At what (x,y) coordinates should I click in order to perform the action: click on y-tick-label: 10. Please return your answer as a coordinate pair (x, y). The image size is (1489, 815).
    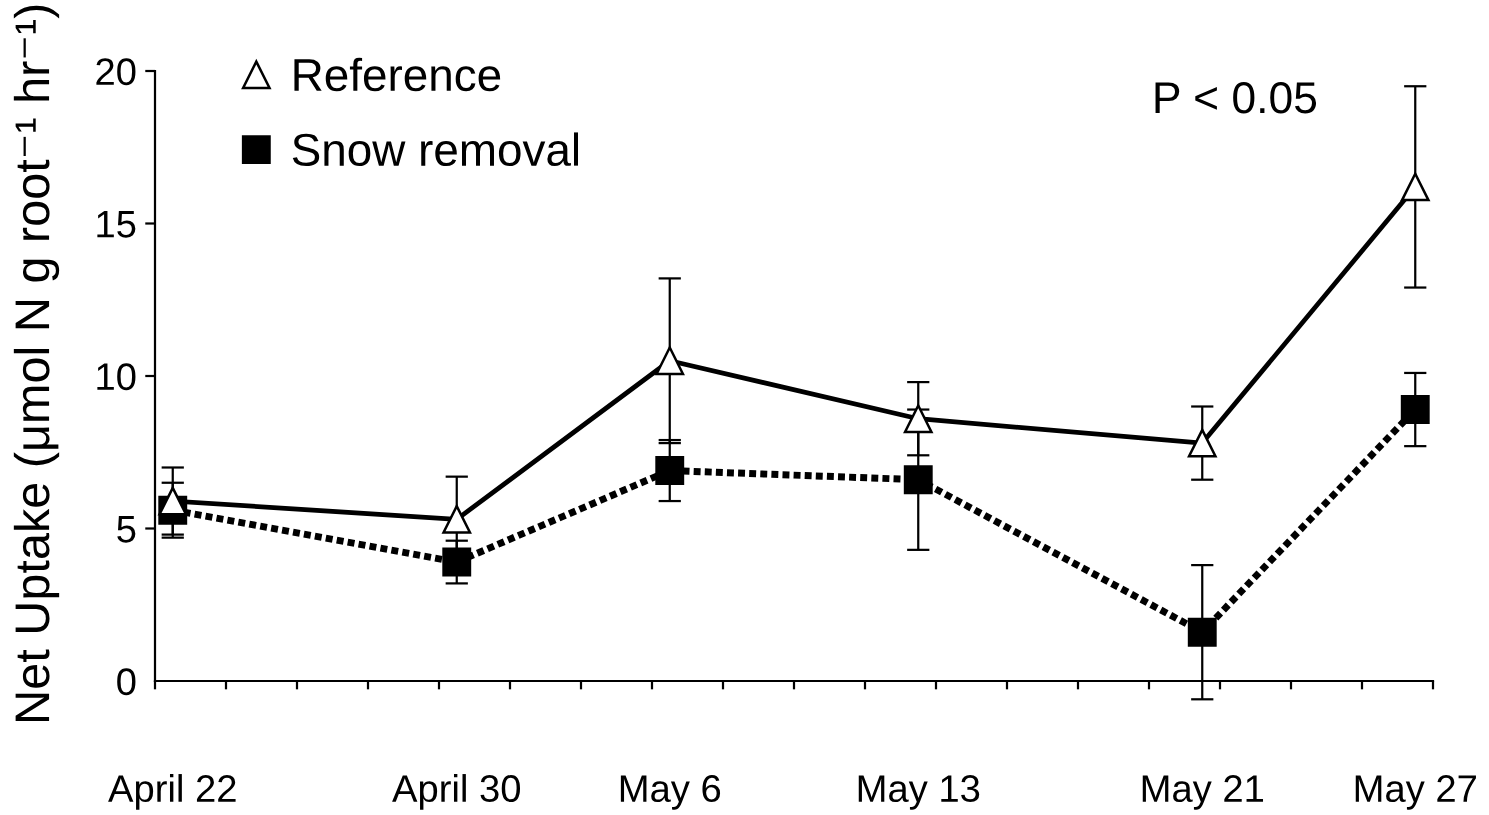
    Looking at the image, I should click on (116, 377).